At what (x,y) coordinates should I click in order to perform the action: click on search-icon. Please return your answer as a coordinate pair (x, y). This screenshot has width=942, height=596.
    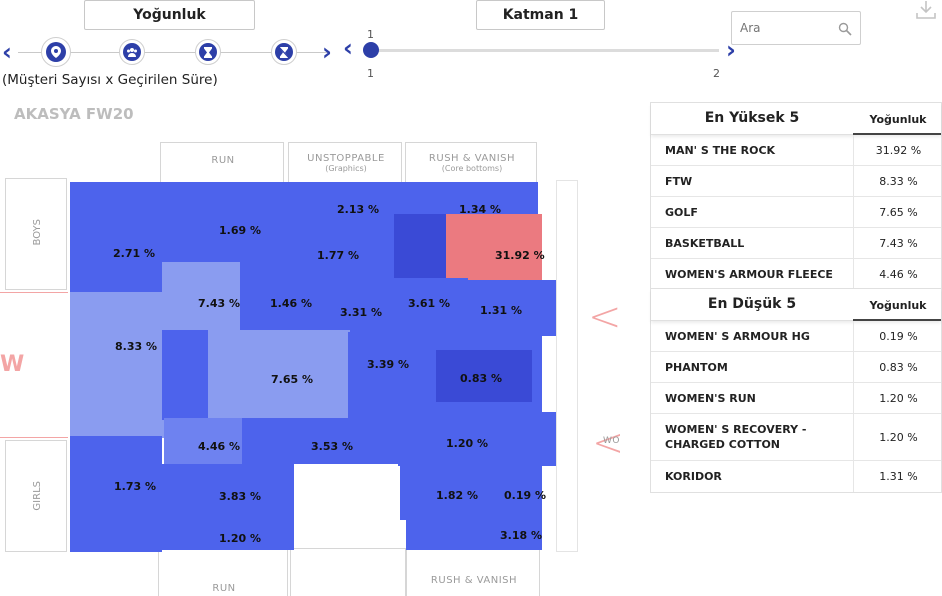
    Looking at the image, I should click on (845, 30).